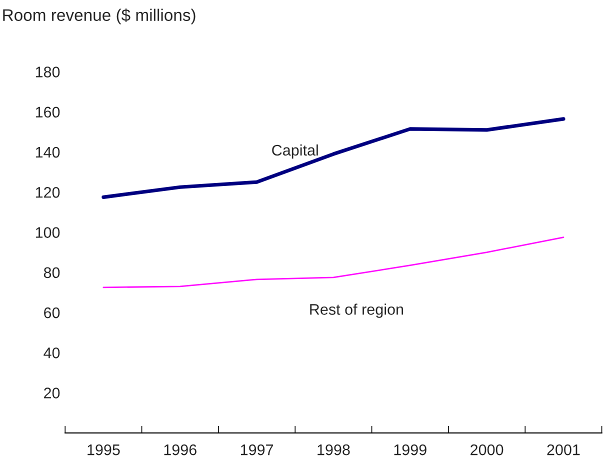 The width and height of the screenshot is (603, 469). What do you see at coordinates (563, 450) in the screenshot?
I see `x-tick-label: 2001` at bounding box center [563, 450].